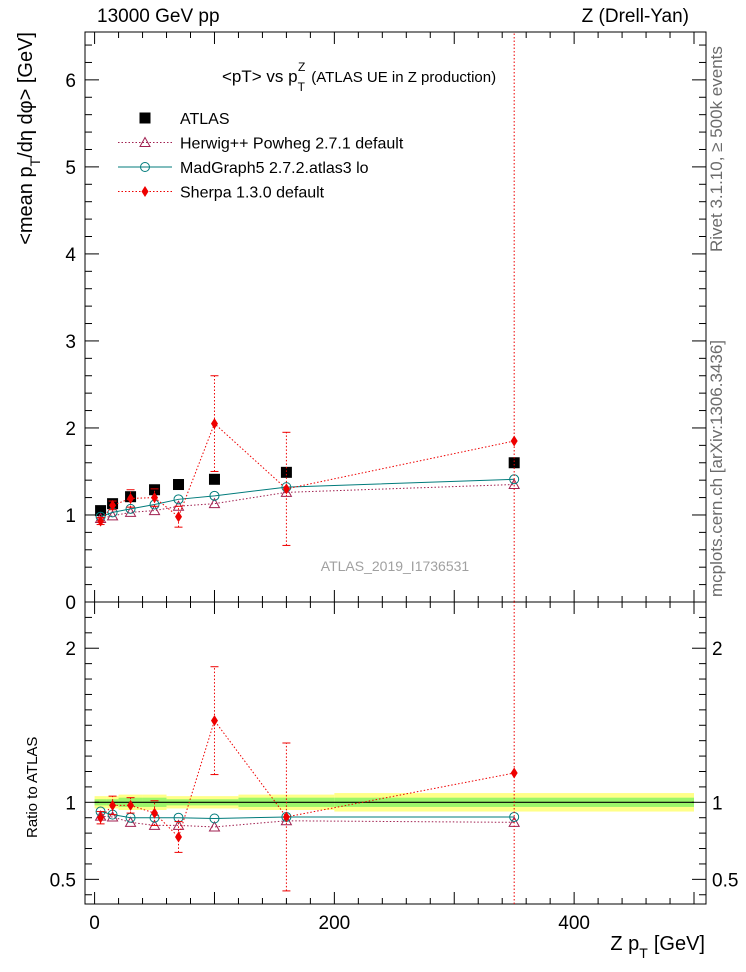 This screenshot has height=972, width=746. Describe the element at coordinates (70, 516) in the screenshot. I see `y-tick-label: 1` at that location.